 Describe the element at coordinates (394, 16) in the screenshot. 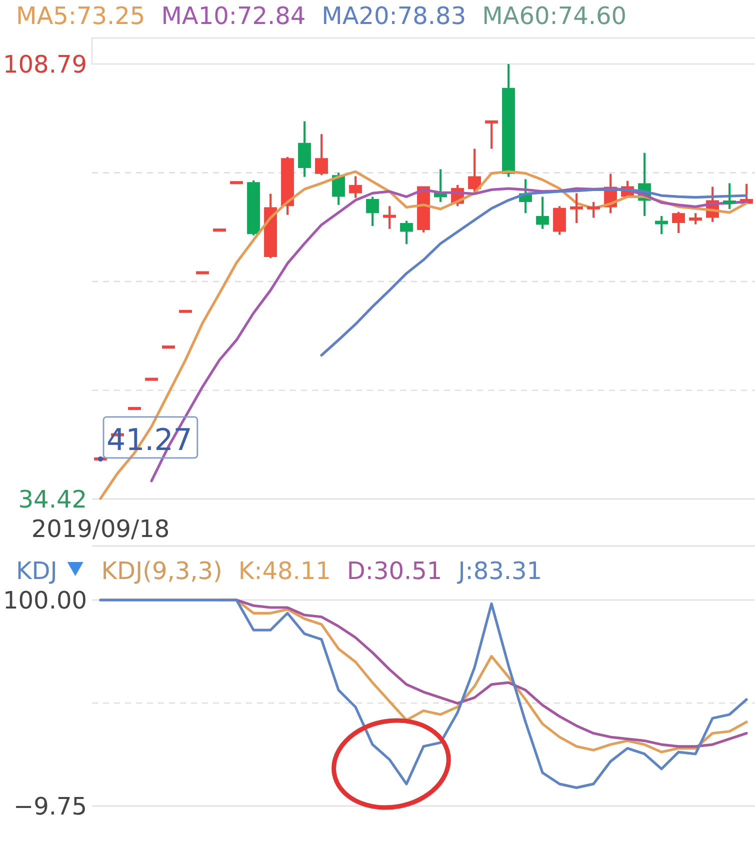

I see `text: MA20:78.83` at that location.